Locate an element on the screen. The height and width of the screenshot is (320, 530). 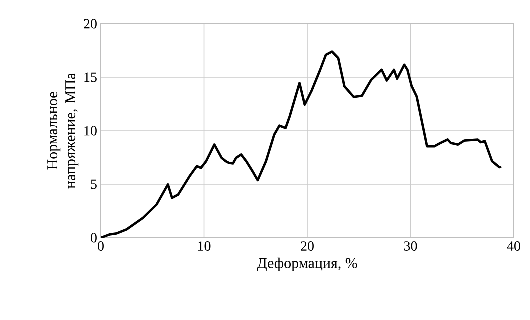
y-tick-label: 15 is located at coordinates (90, 77).